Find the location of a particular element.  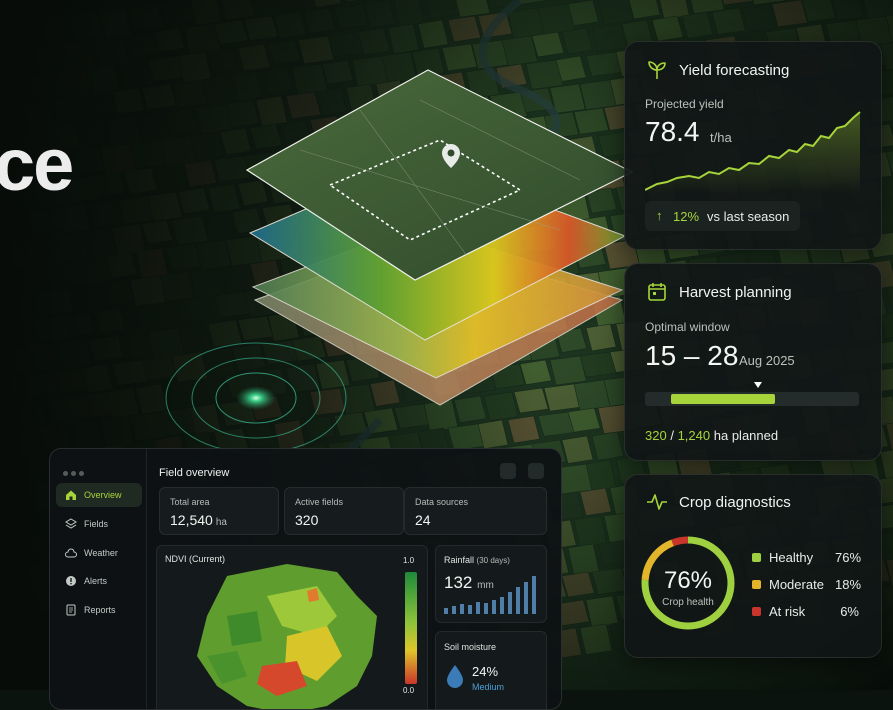

ndvi-min: 0.0 is located at coordinates (408, 690).